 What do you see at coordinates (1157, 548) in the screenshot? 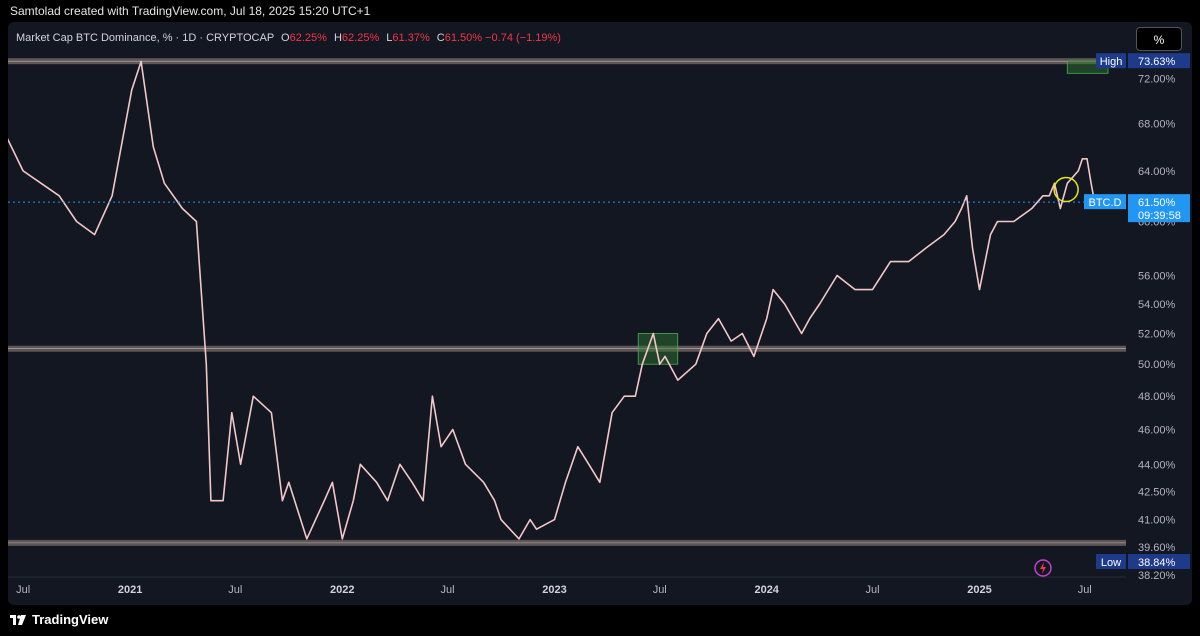
I see `y-tick-label-13: 39.60%` at bounding box center [1157, 548].